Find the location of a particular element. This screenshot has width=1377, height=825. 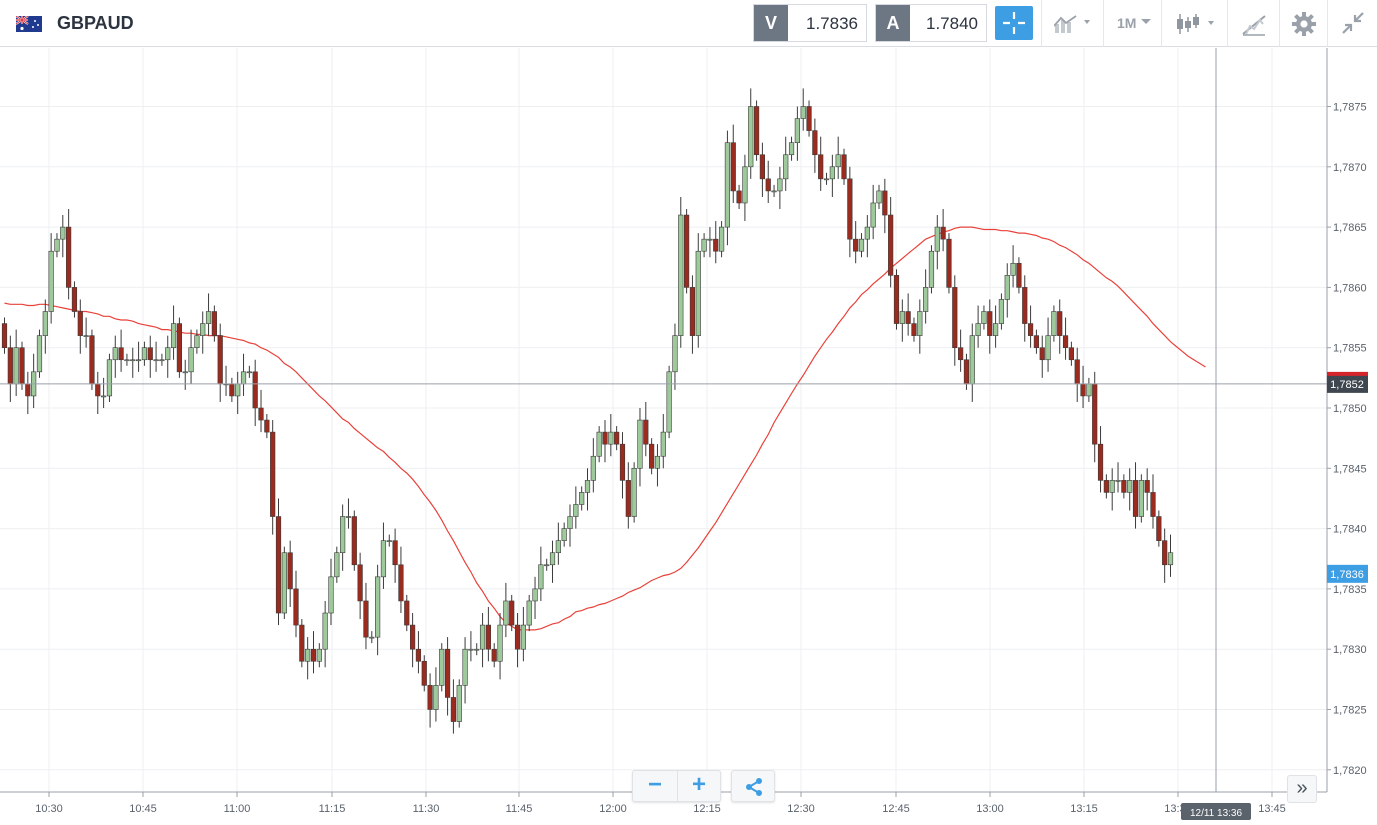

last-price-marker is located at coordinates (1347, 573).